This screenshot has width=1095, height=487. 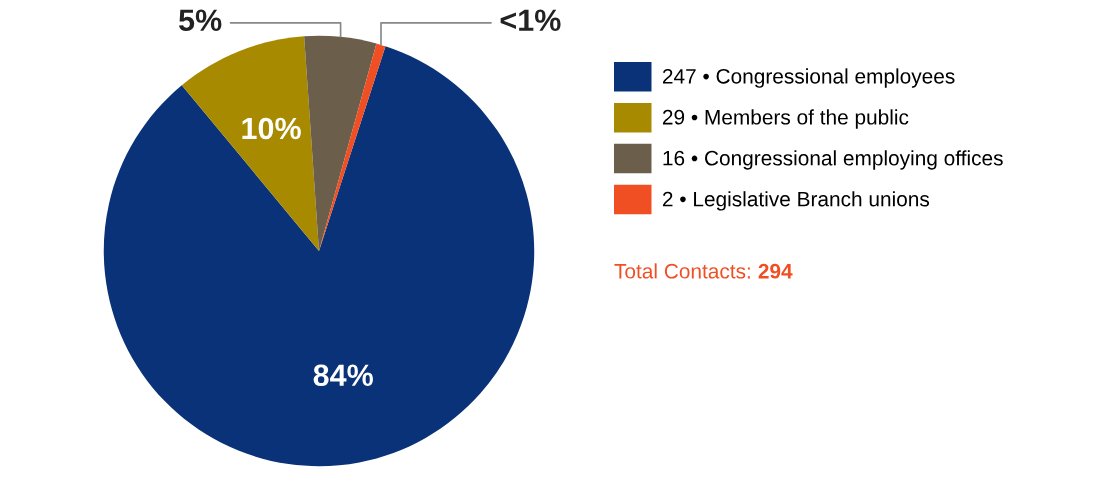 What do you see at coordinates (200, 20) in the screenshot?
I see `data-label: 5%` at bounding box center [200, 20].